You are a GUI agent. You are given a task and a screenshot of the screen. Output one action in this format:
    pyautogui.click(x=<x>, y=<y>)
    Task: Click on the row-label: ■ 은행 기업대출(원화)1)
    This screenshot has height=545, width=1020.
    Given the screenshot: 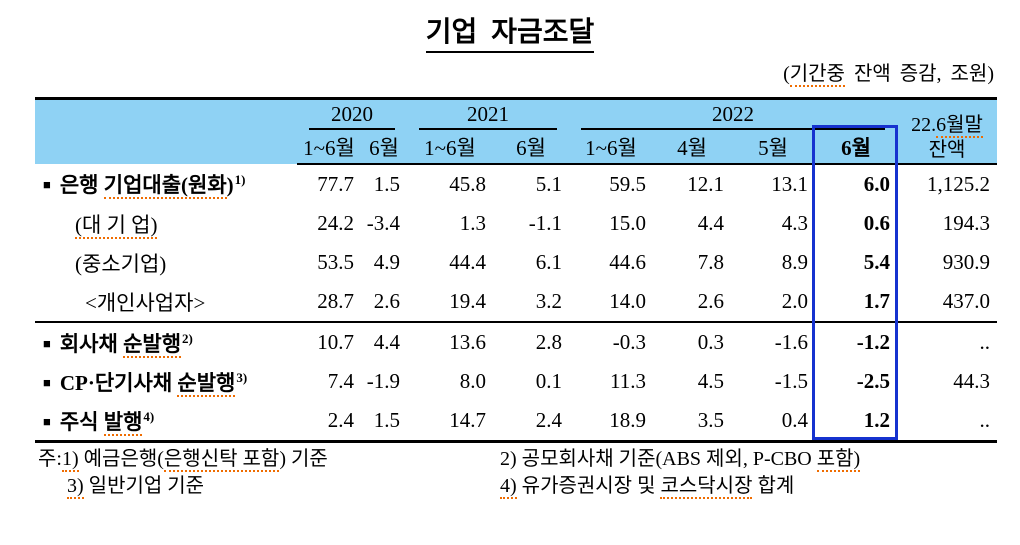 What is the action you would take?
    pyautogui.click(x=166, y=184)
    